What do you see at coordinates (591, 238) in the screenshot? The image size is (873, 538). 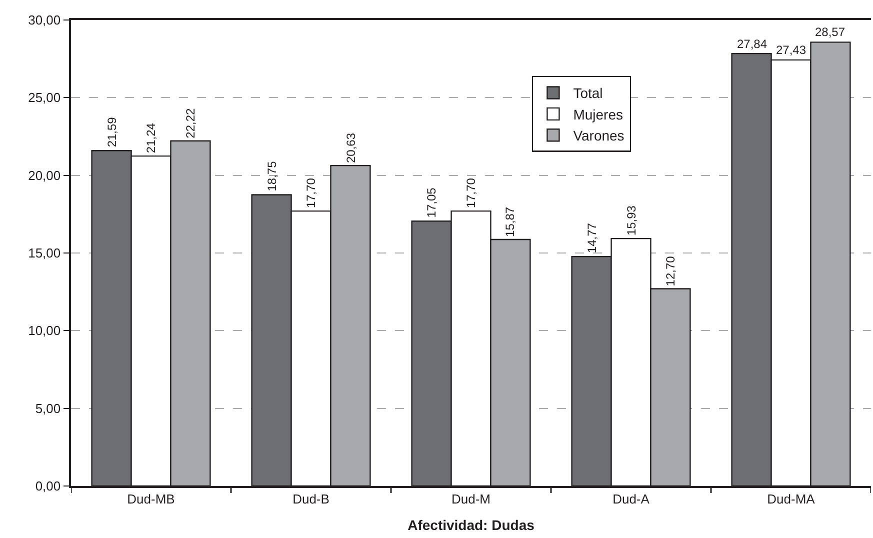 I see `data-label: 14,77` at bounding box center [591, 238].